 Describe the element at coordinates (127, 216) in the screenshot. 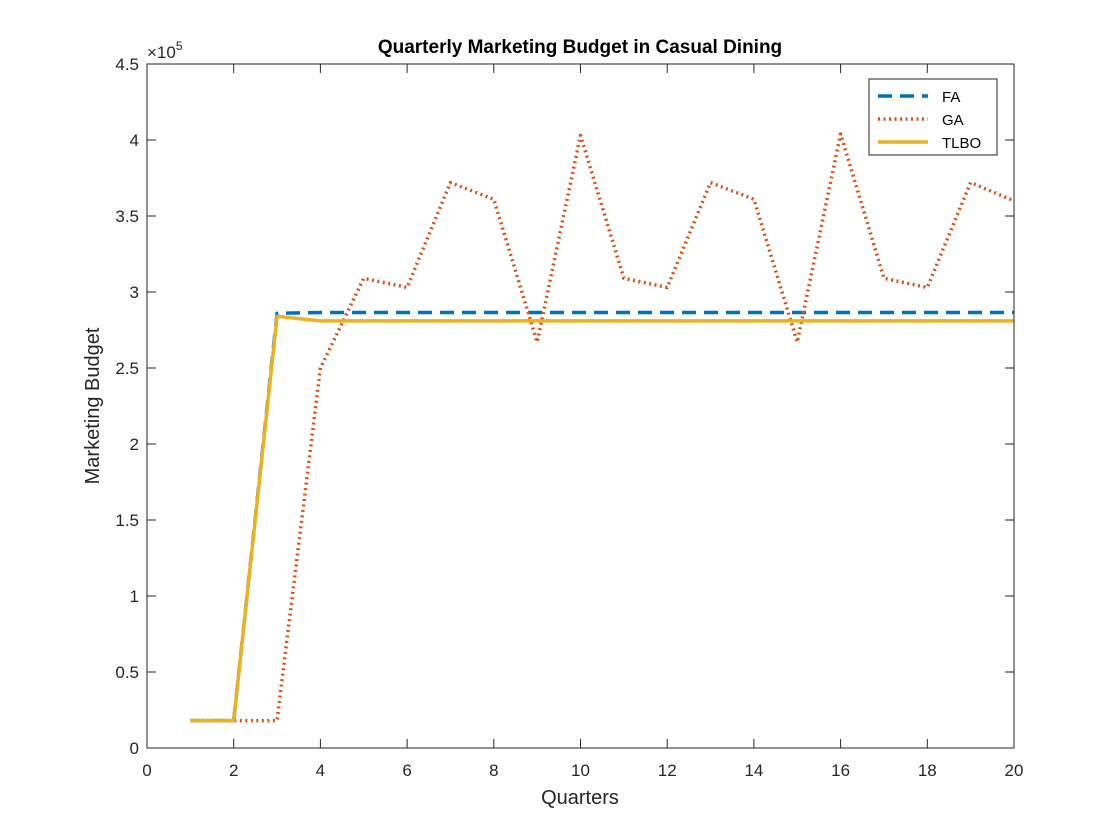

I see `y-tick-label: 3.5` at that location.